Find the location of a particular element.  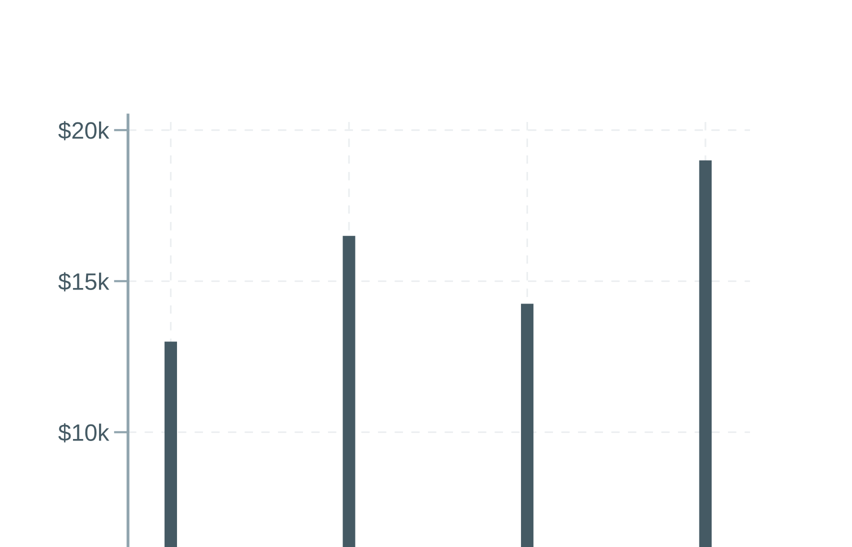

y-tick-label: $15k is located at coordinates (84, 282).